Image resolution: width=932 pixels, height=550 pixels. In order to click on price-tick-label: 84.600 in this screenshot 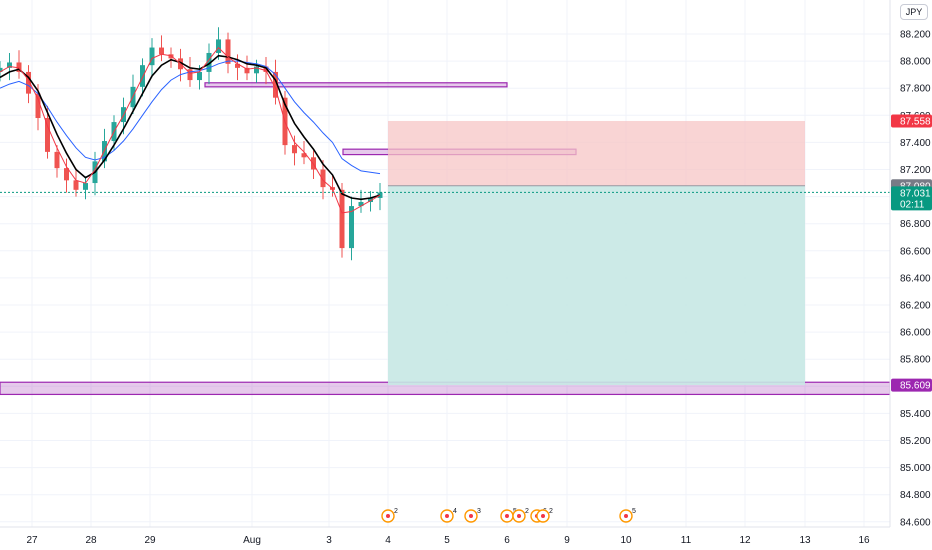, I will do `click(915, 522)`.